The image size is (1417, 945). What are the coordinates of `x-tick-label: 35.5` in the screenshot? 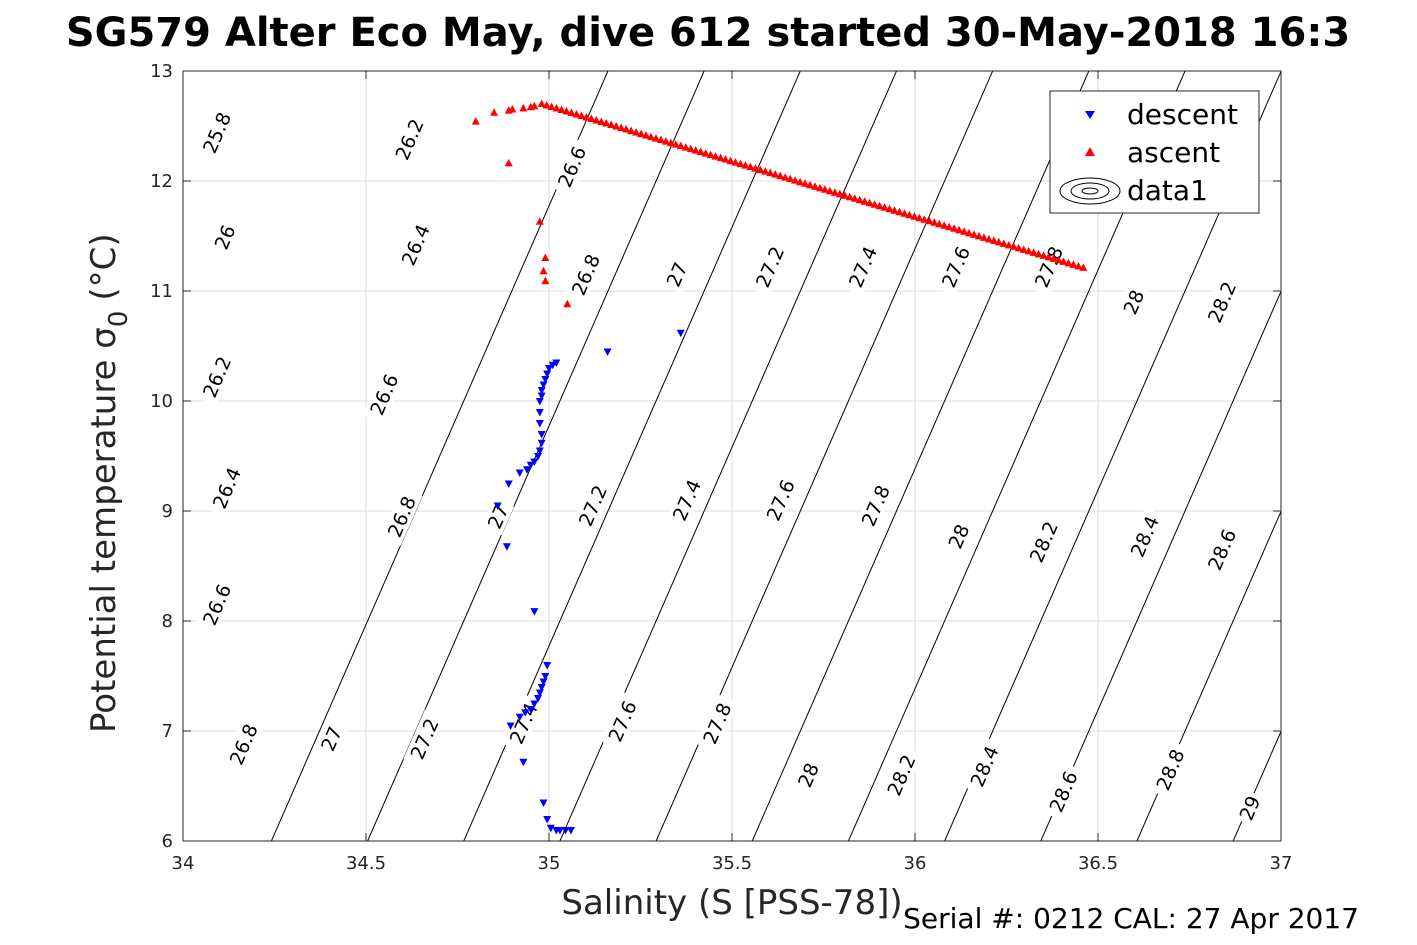 It's located at (732, 863).